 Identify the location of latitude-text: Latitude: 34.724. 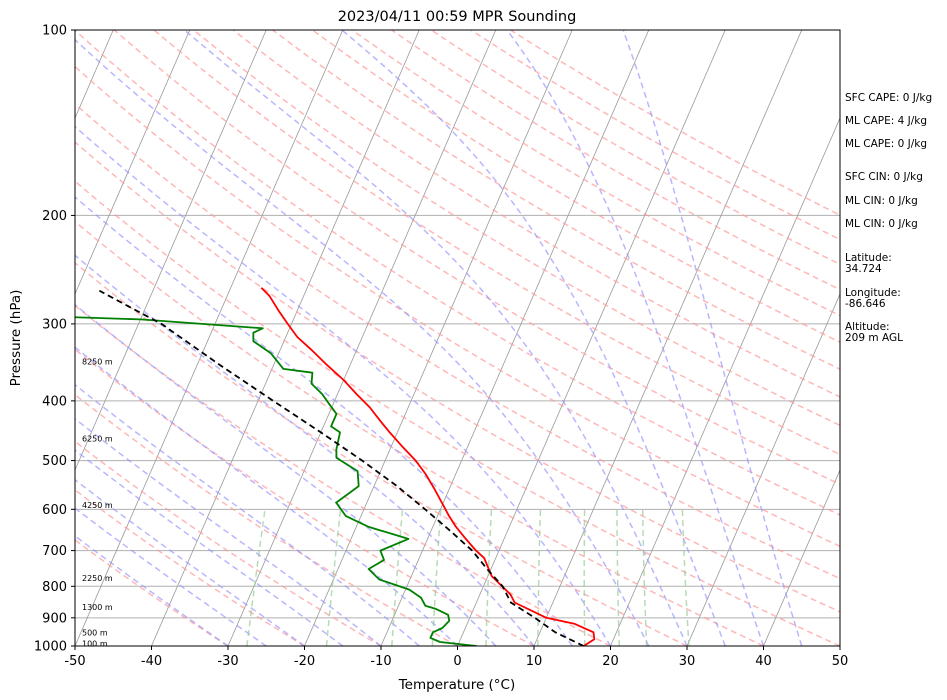
(868, 263).